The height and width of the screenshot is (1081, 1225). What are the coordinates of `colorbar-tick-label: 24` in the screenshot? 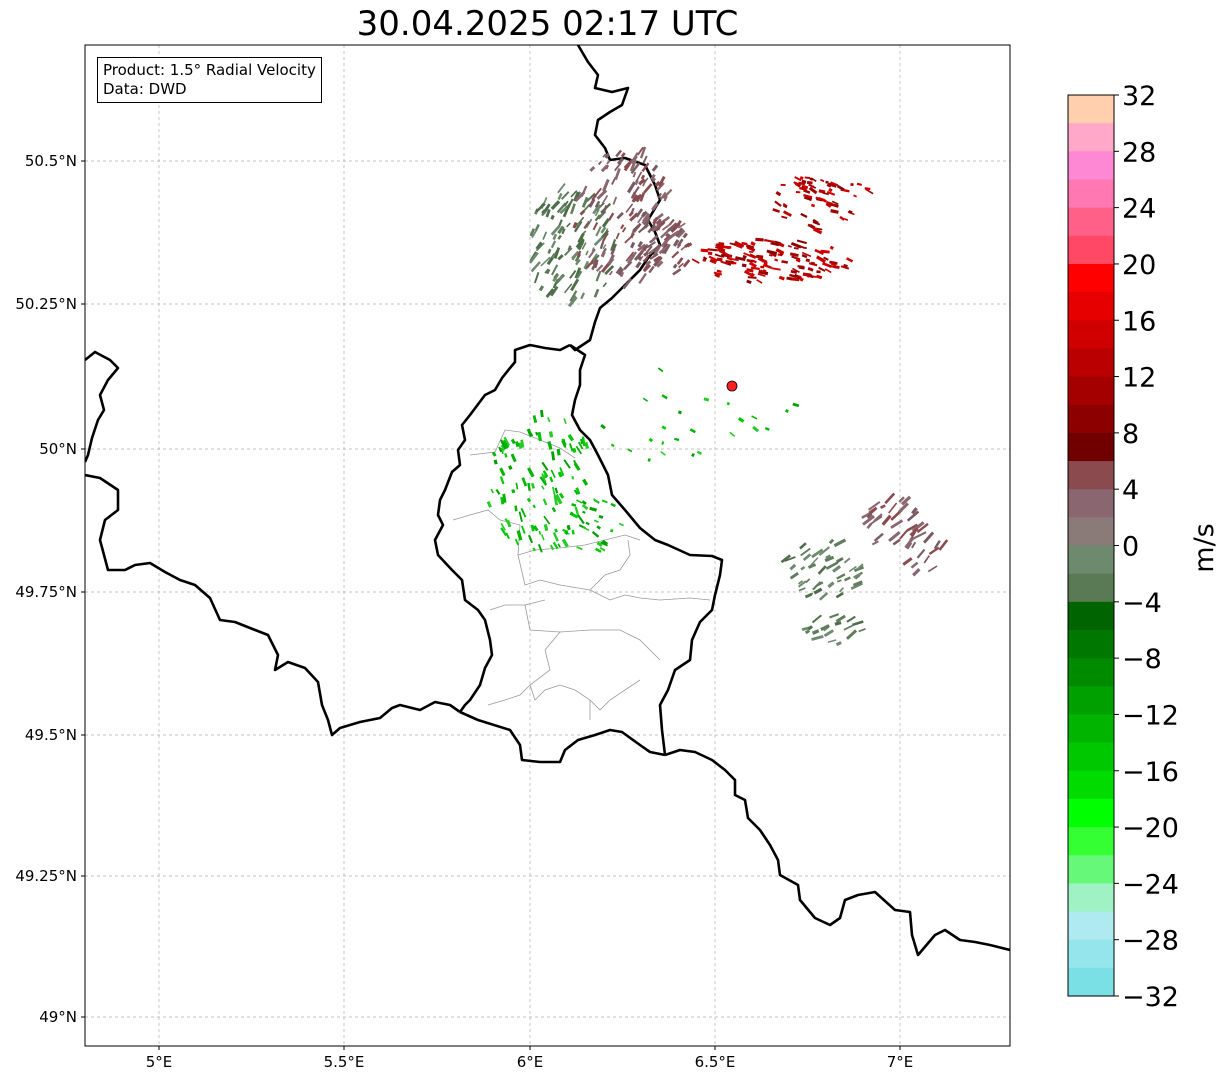 It's located at (1139, 209).